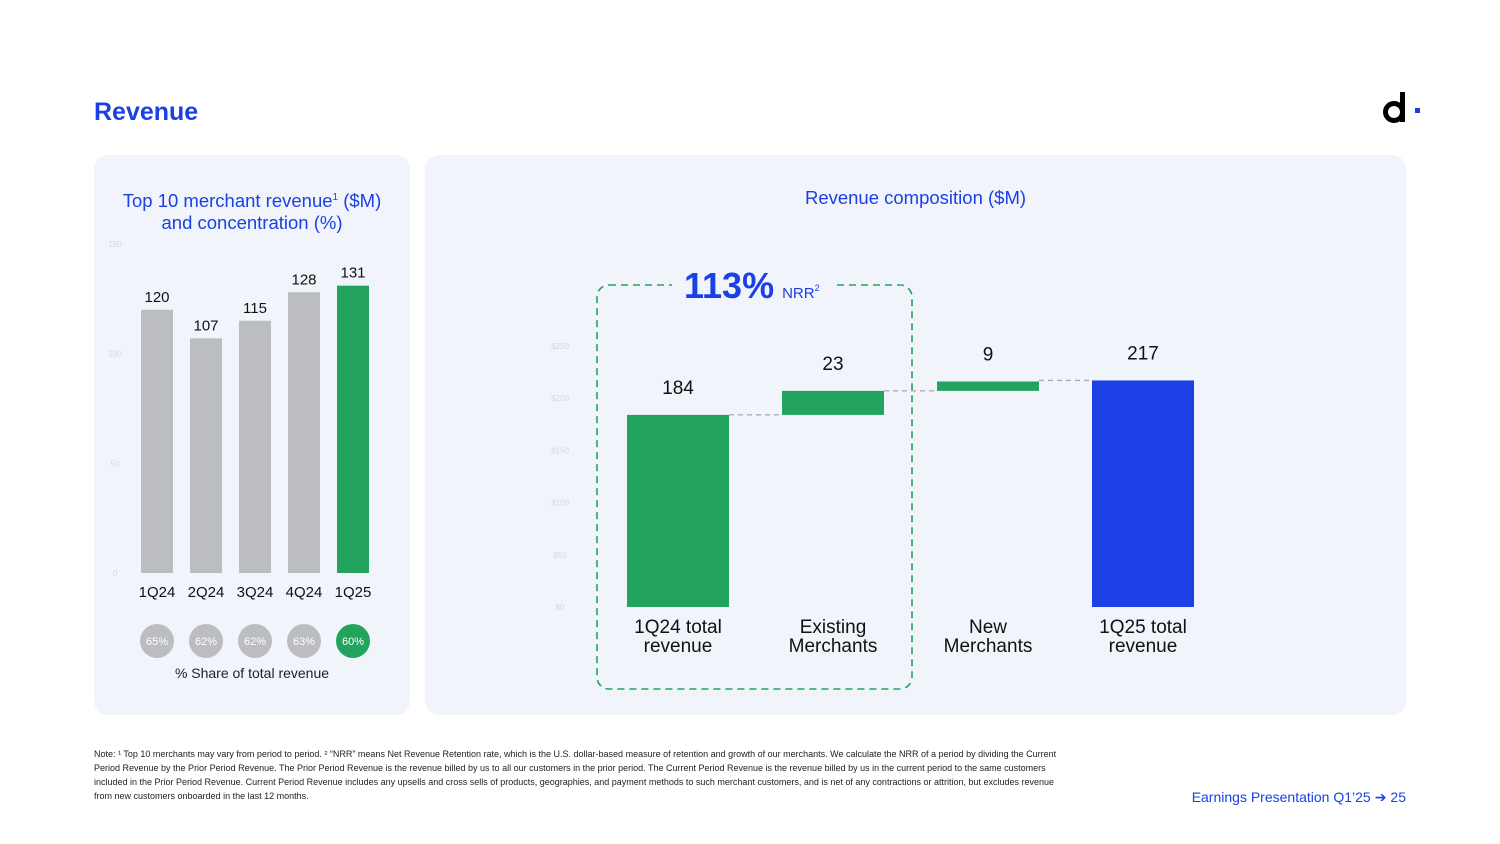  What do you see at coordinates (353, 429) in the screenshot?
I see `bar-1Q25` at bounding box center [353, 429].